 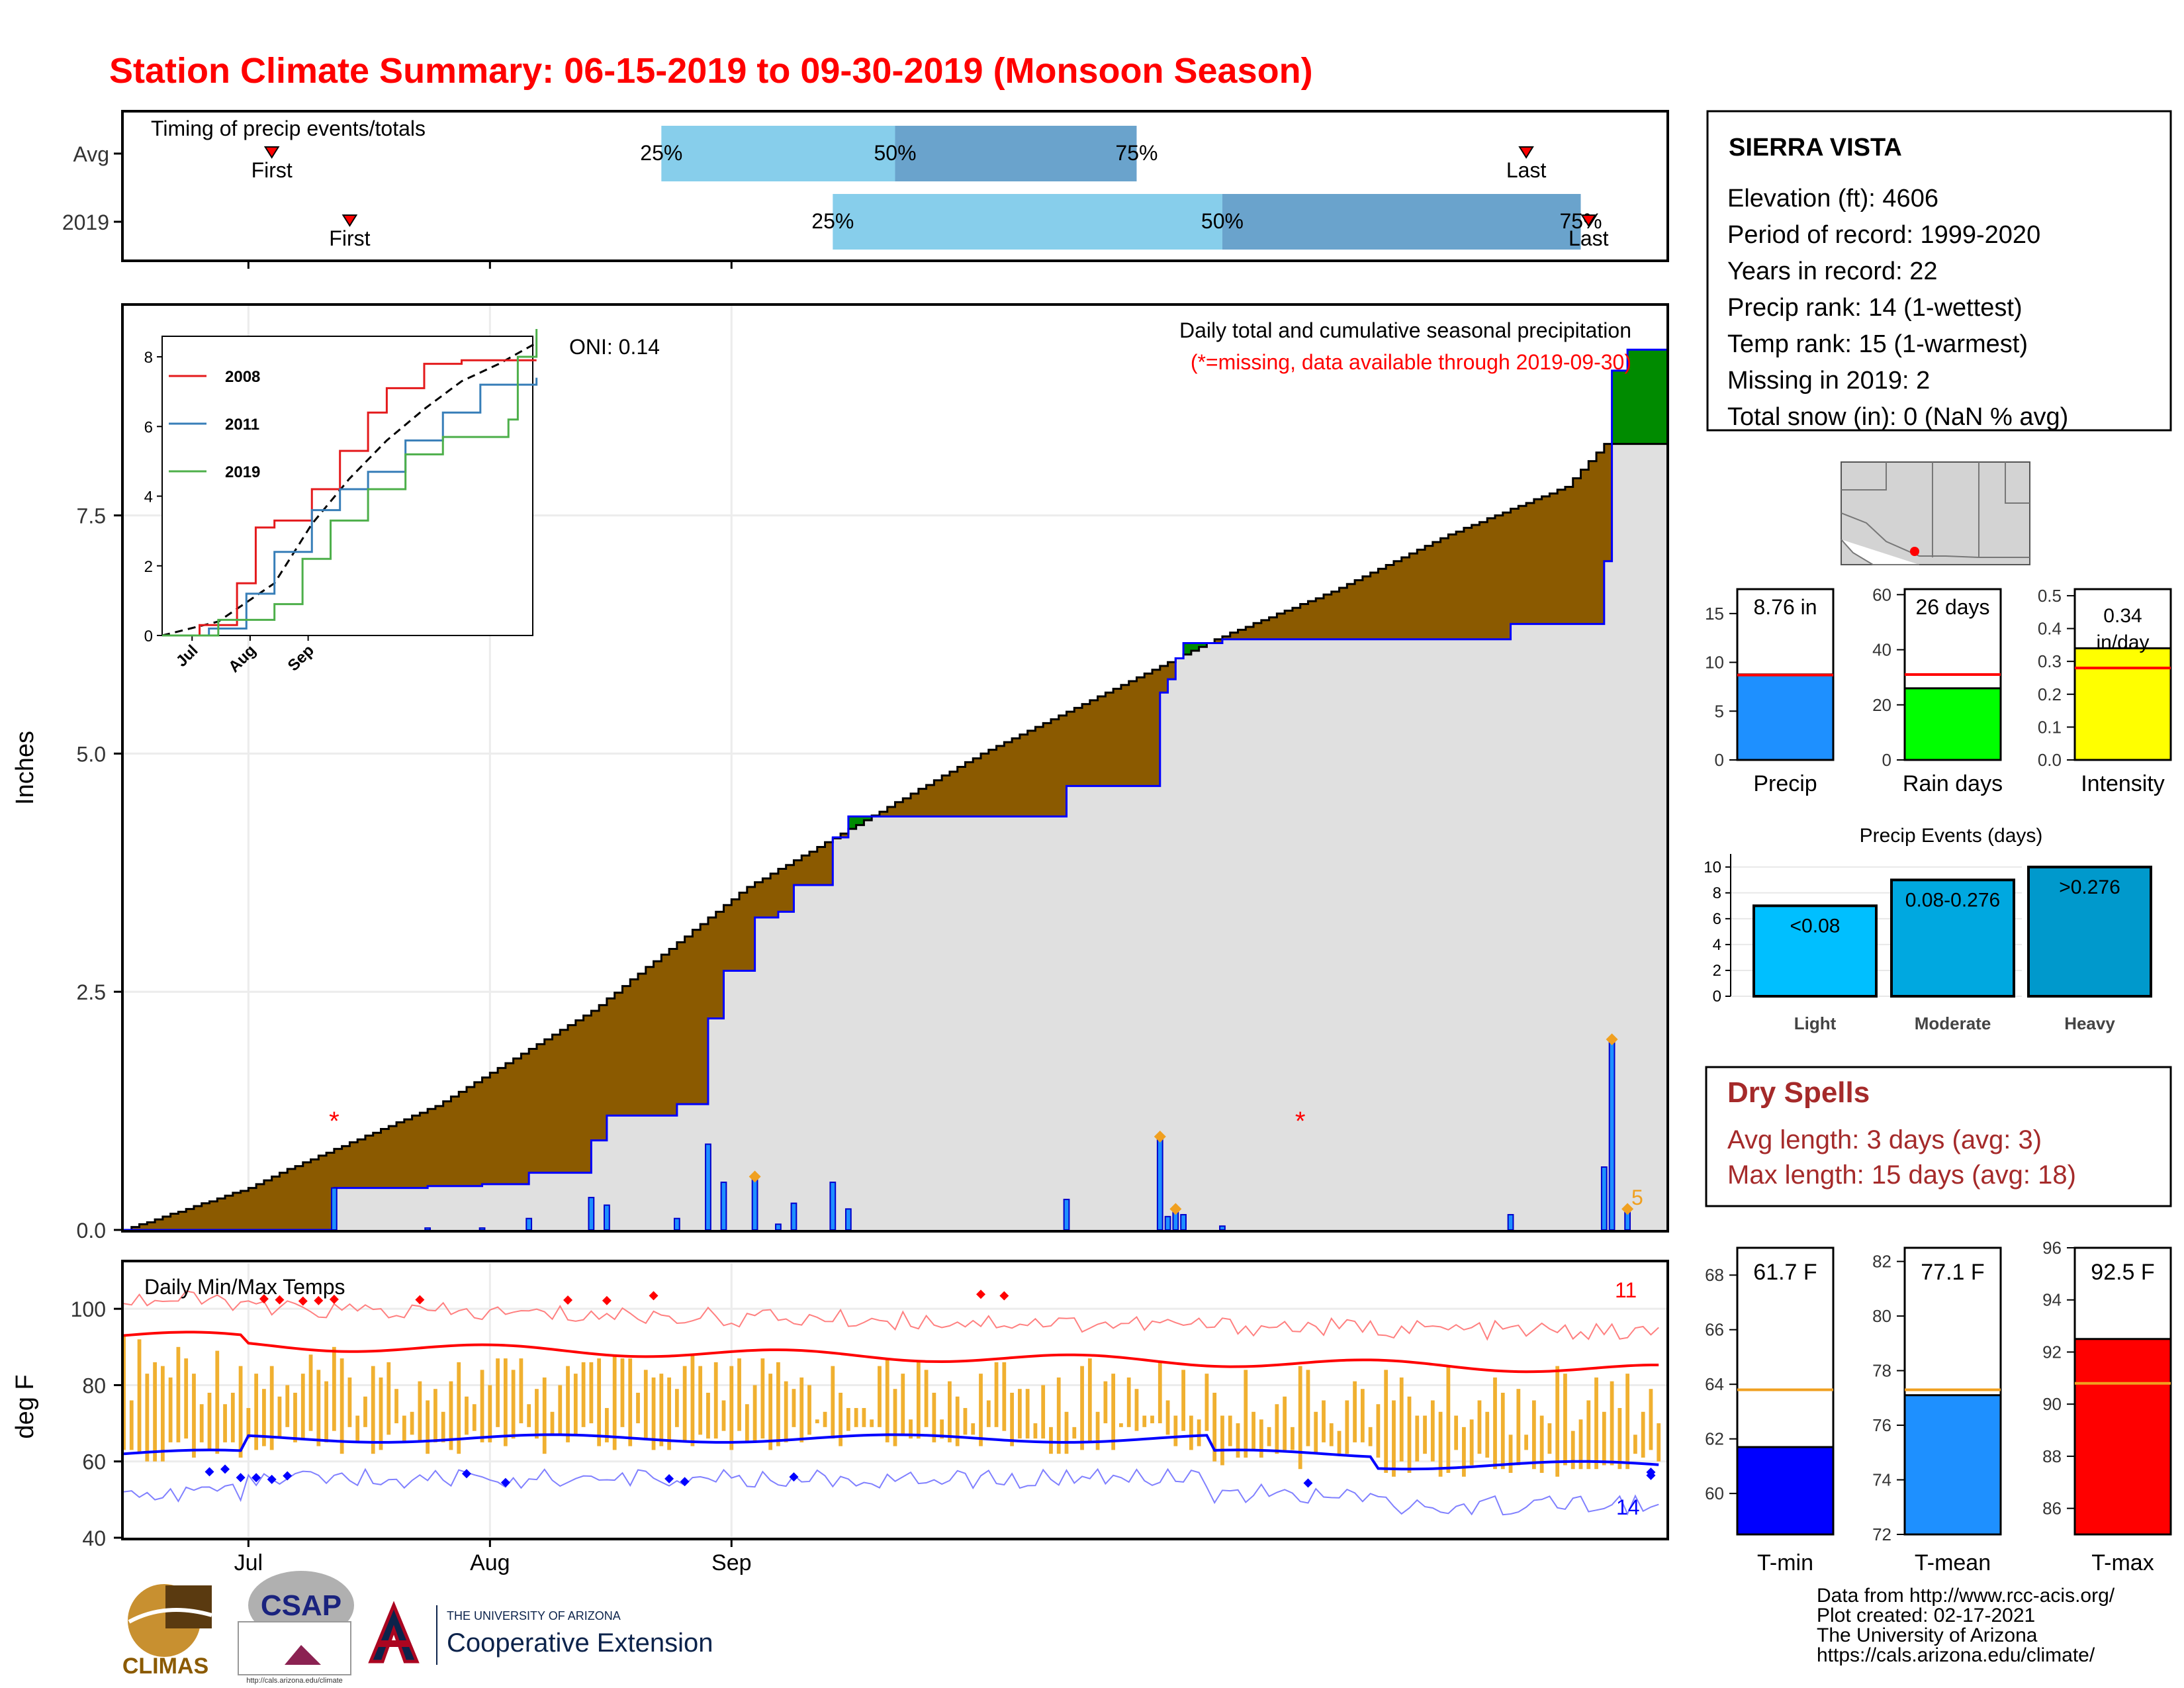 What do you see at coordinates (2052, 1352) in the screenshot?
I see `temp-box-ytick-label: 92` at bounding box center [2052, 1352].